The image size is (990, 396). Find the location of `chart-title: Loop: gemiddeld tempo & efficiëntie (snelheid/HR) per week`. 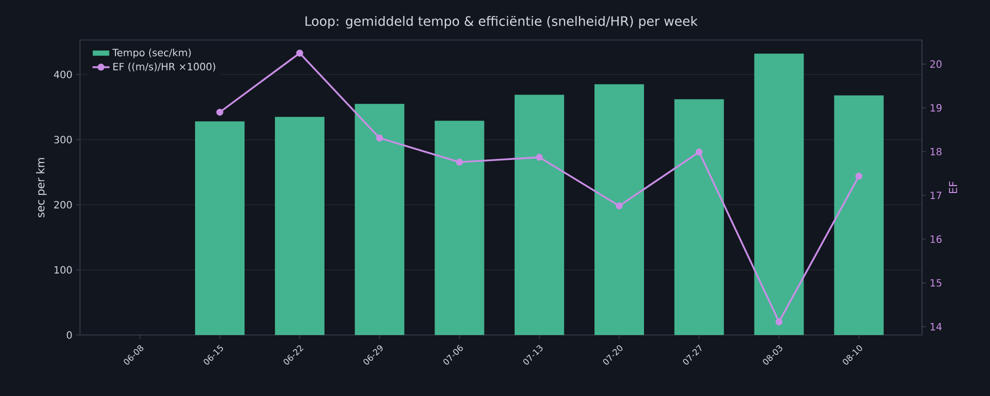

chart-title: Loop: gemiddeld tempo & efficiëntie (snelheid/HR) per week is located at coordinates (502, 22).